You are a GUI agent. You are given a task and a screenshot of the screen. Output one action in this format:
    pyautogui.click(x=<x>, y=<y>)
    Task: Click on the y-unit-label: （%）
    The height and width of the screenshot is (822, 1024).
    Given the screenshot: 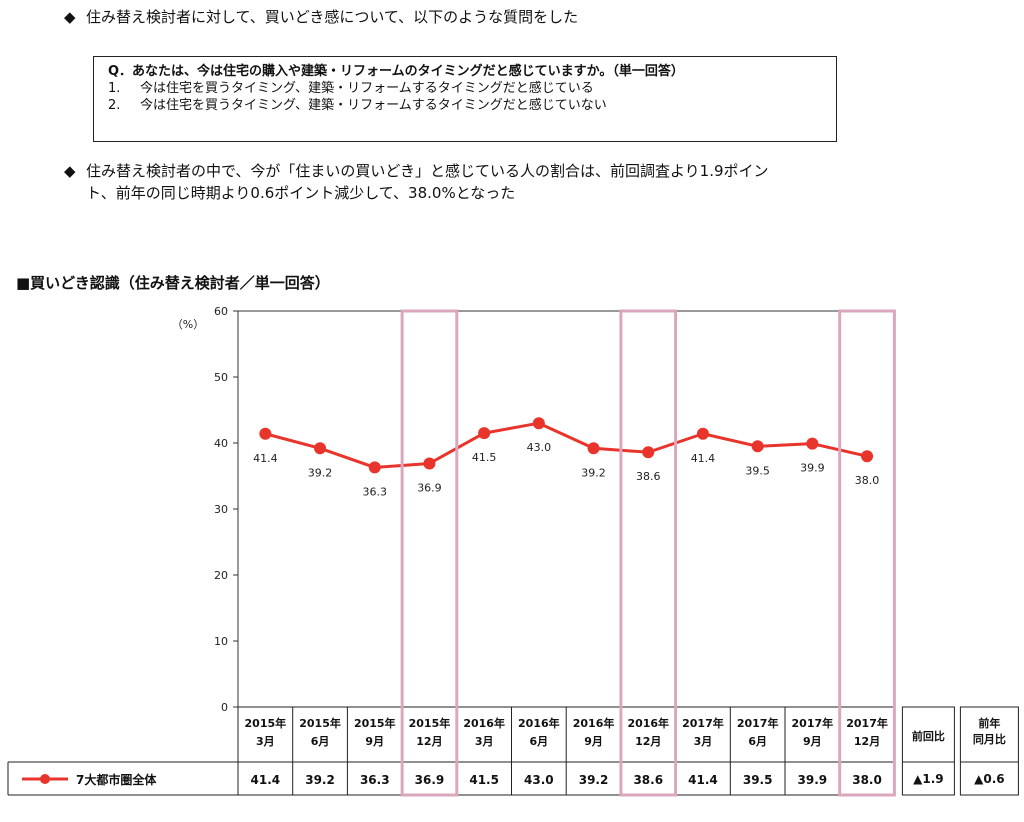 What is the action you would take?
    pyautogui.click(x=188, y=324)
    